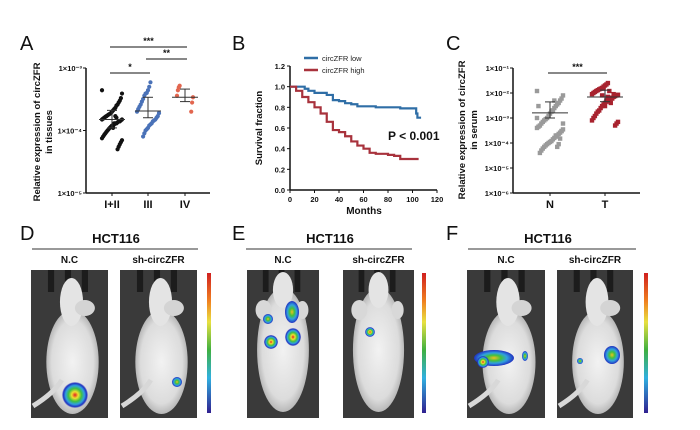  What do you see at coordinates (280, 128) in the screenshot?
I see `y-tick-label: 0.6` at bounding box center [280, 128].